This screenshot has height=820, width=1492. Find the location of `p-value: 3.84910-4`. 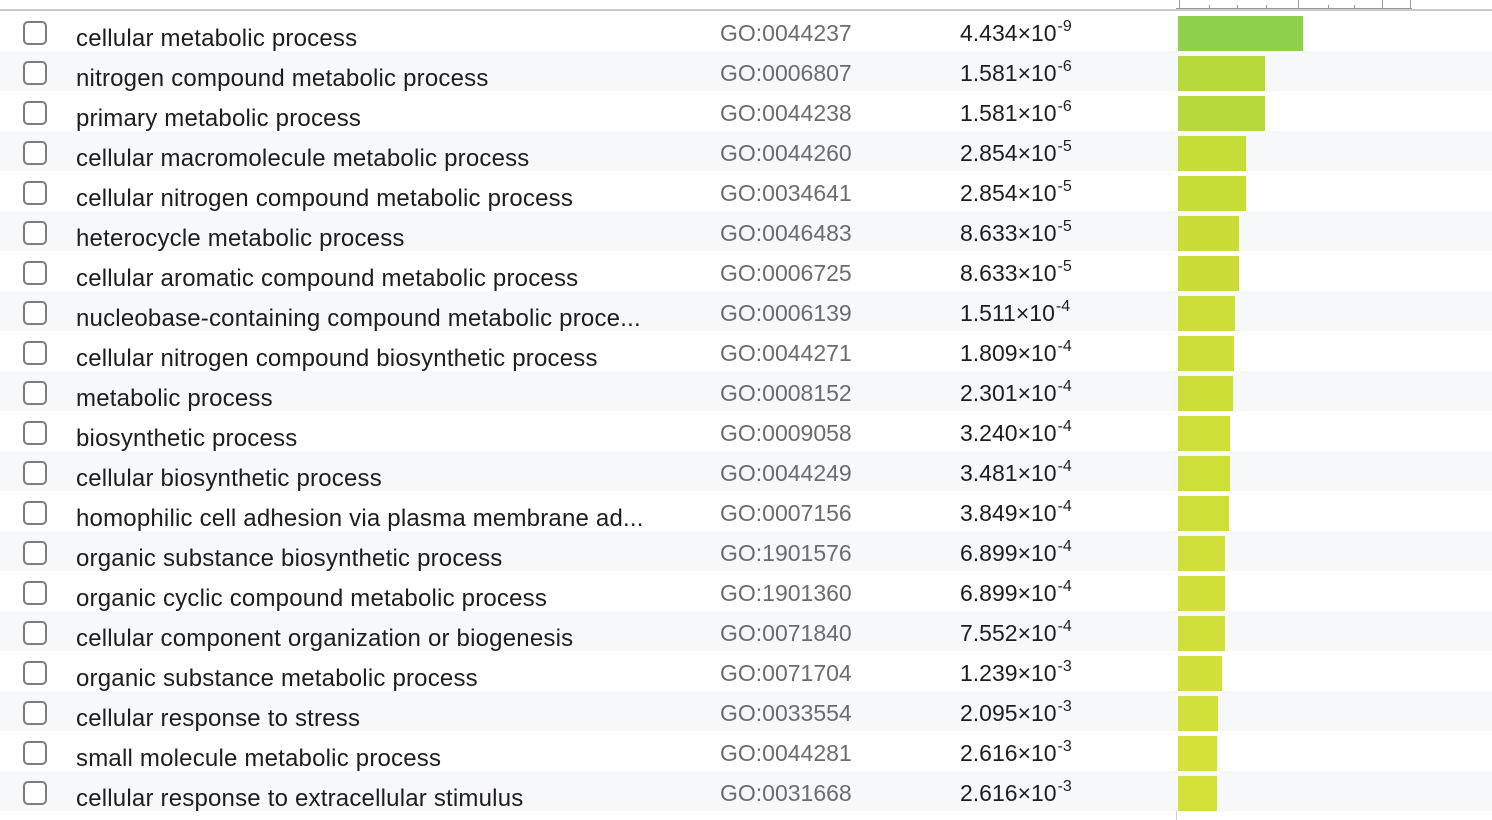

p-value: 3.84910-4 is located at coordinates (1016, 514).